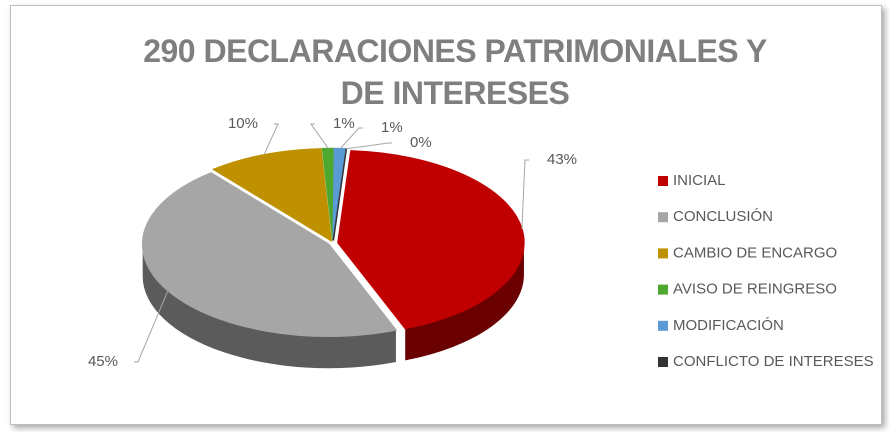 The height and width of the screenshot is (432, 890). What do you see at coordinates (755, 252) in the screenshot?
I see `legend-label: CAMBIO DE ENCARGO` at bounding box center [755, 252].